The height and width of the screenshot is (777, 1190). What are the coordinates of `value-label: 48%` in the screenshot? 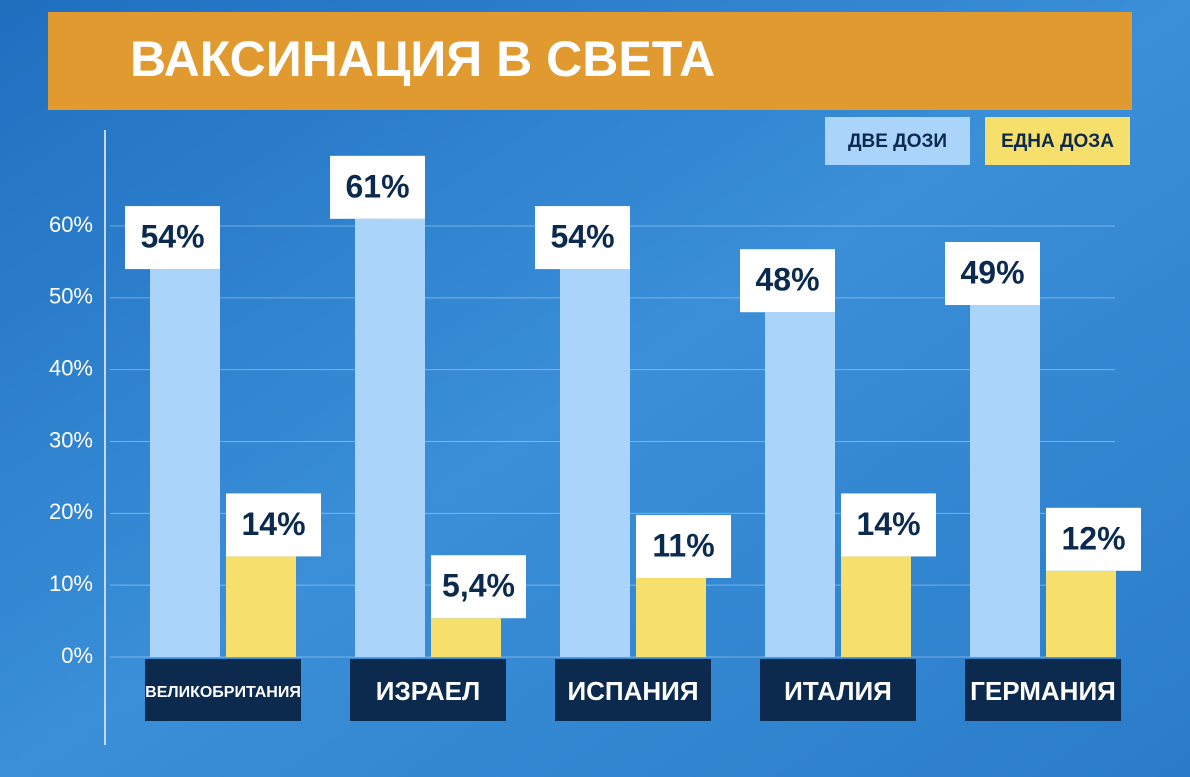 It's located at (787, 280).